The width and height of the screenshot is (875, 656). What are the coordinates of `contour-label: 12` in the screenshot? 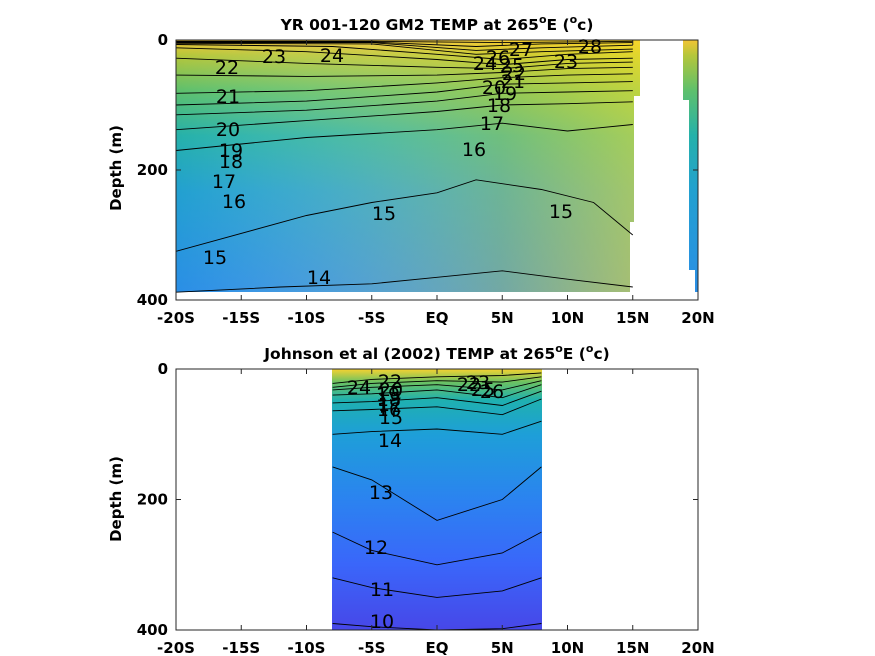 It's located at (376, 548).